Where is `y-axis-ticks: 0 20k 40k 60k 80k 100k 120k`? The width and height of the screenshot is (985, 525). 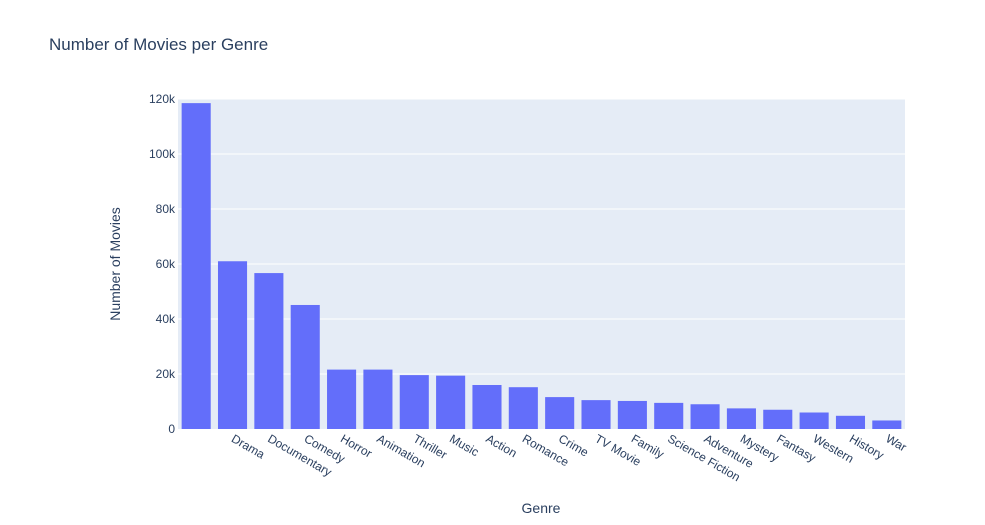
y-axis-ticks: 0 20k 40k 60k 80k 100k 120k is located at coordinates (162, 264).